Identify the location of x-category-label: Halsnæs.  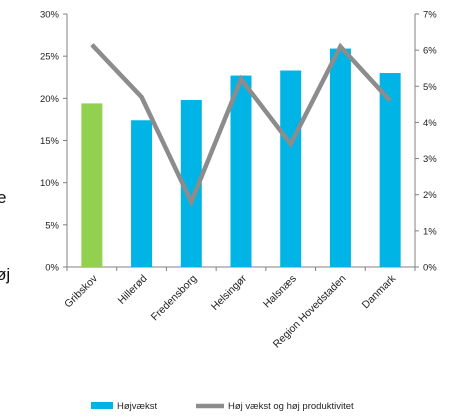
(280, 292).